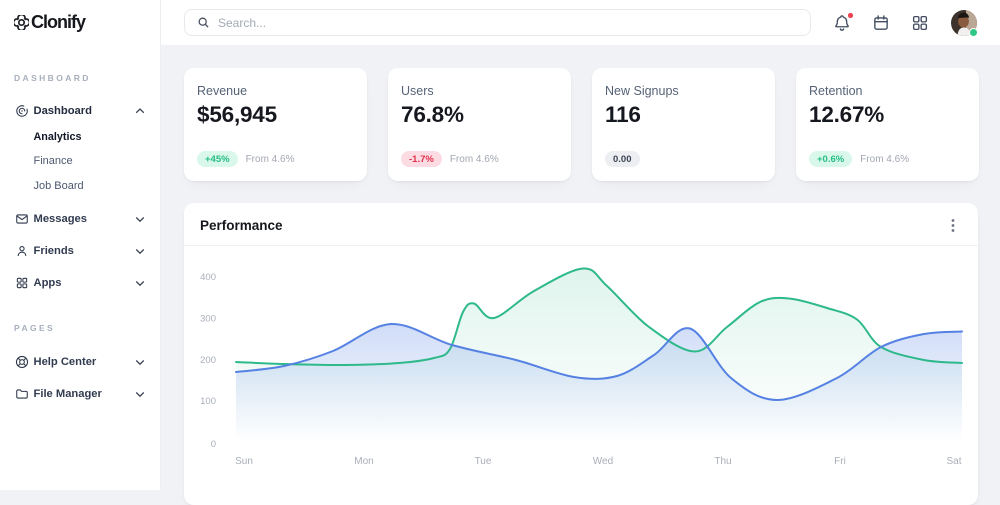 The height and width of the screenshot is (505, 1000). Describe the element at coordinates (363, 461) in the screenshot. I see `svg-text: Mon` at that location.